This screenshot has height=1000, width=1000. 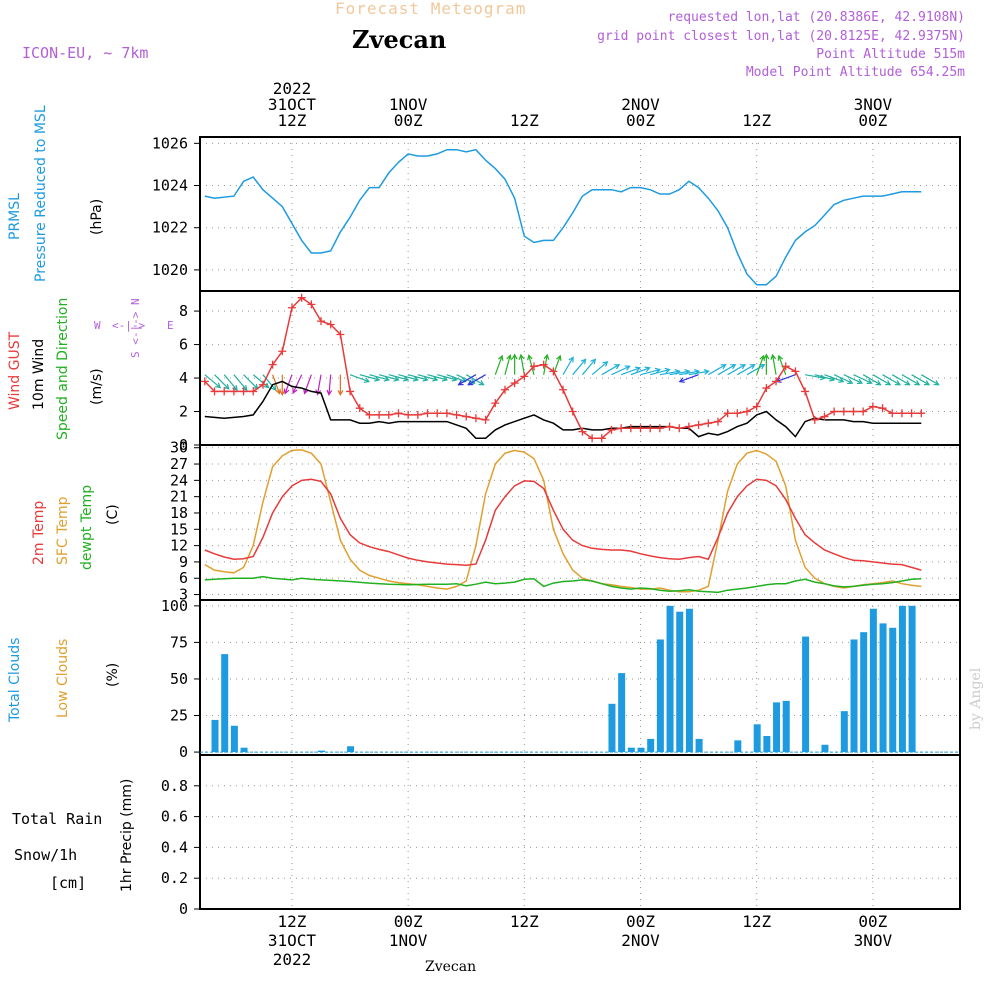 What do you see at coordinates (85, 53) in the screenshot?
I see `model-name: ICON-EU, ~ 7km` at bounding box center [85, 53].